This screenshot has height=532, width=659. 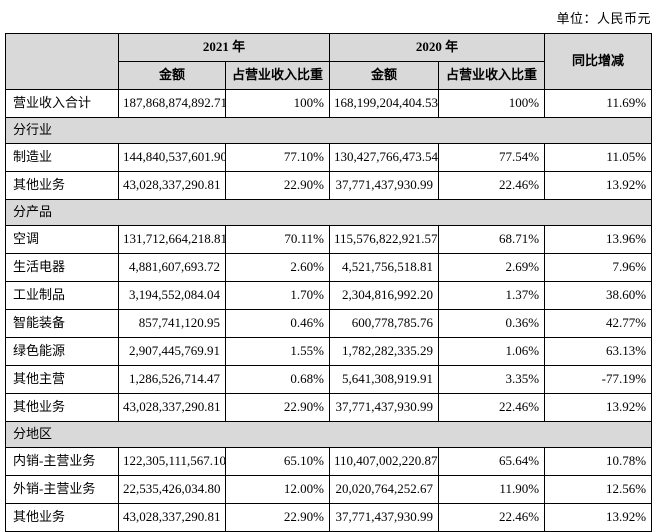 I want to click on proportion-2020-cell: 3.35%, so click(x=492, y=379).